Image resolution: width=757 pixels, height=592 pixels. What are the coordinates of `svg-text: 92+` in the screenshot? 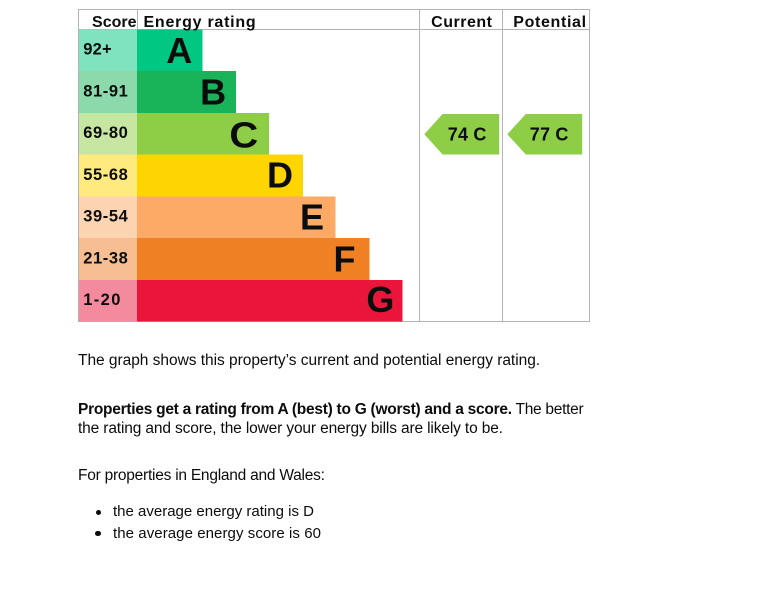 It's located at (97, 50).